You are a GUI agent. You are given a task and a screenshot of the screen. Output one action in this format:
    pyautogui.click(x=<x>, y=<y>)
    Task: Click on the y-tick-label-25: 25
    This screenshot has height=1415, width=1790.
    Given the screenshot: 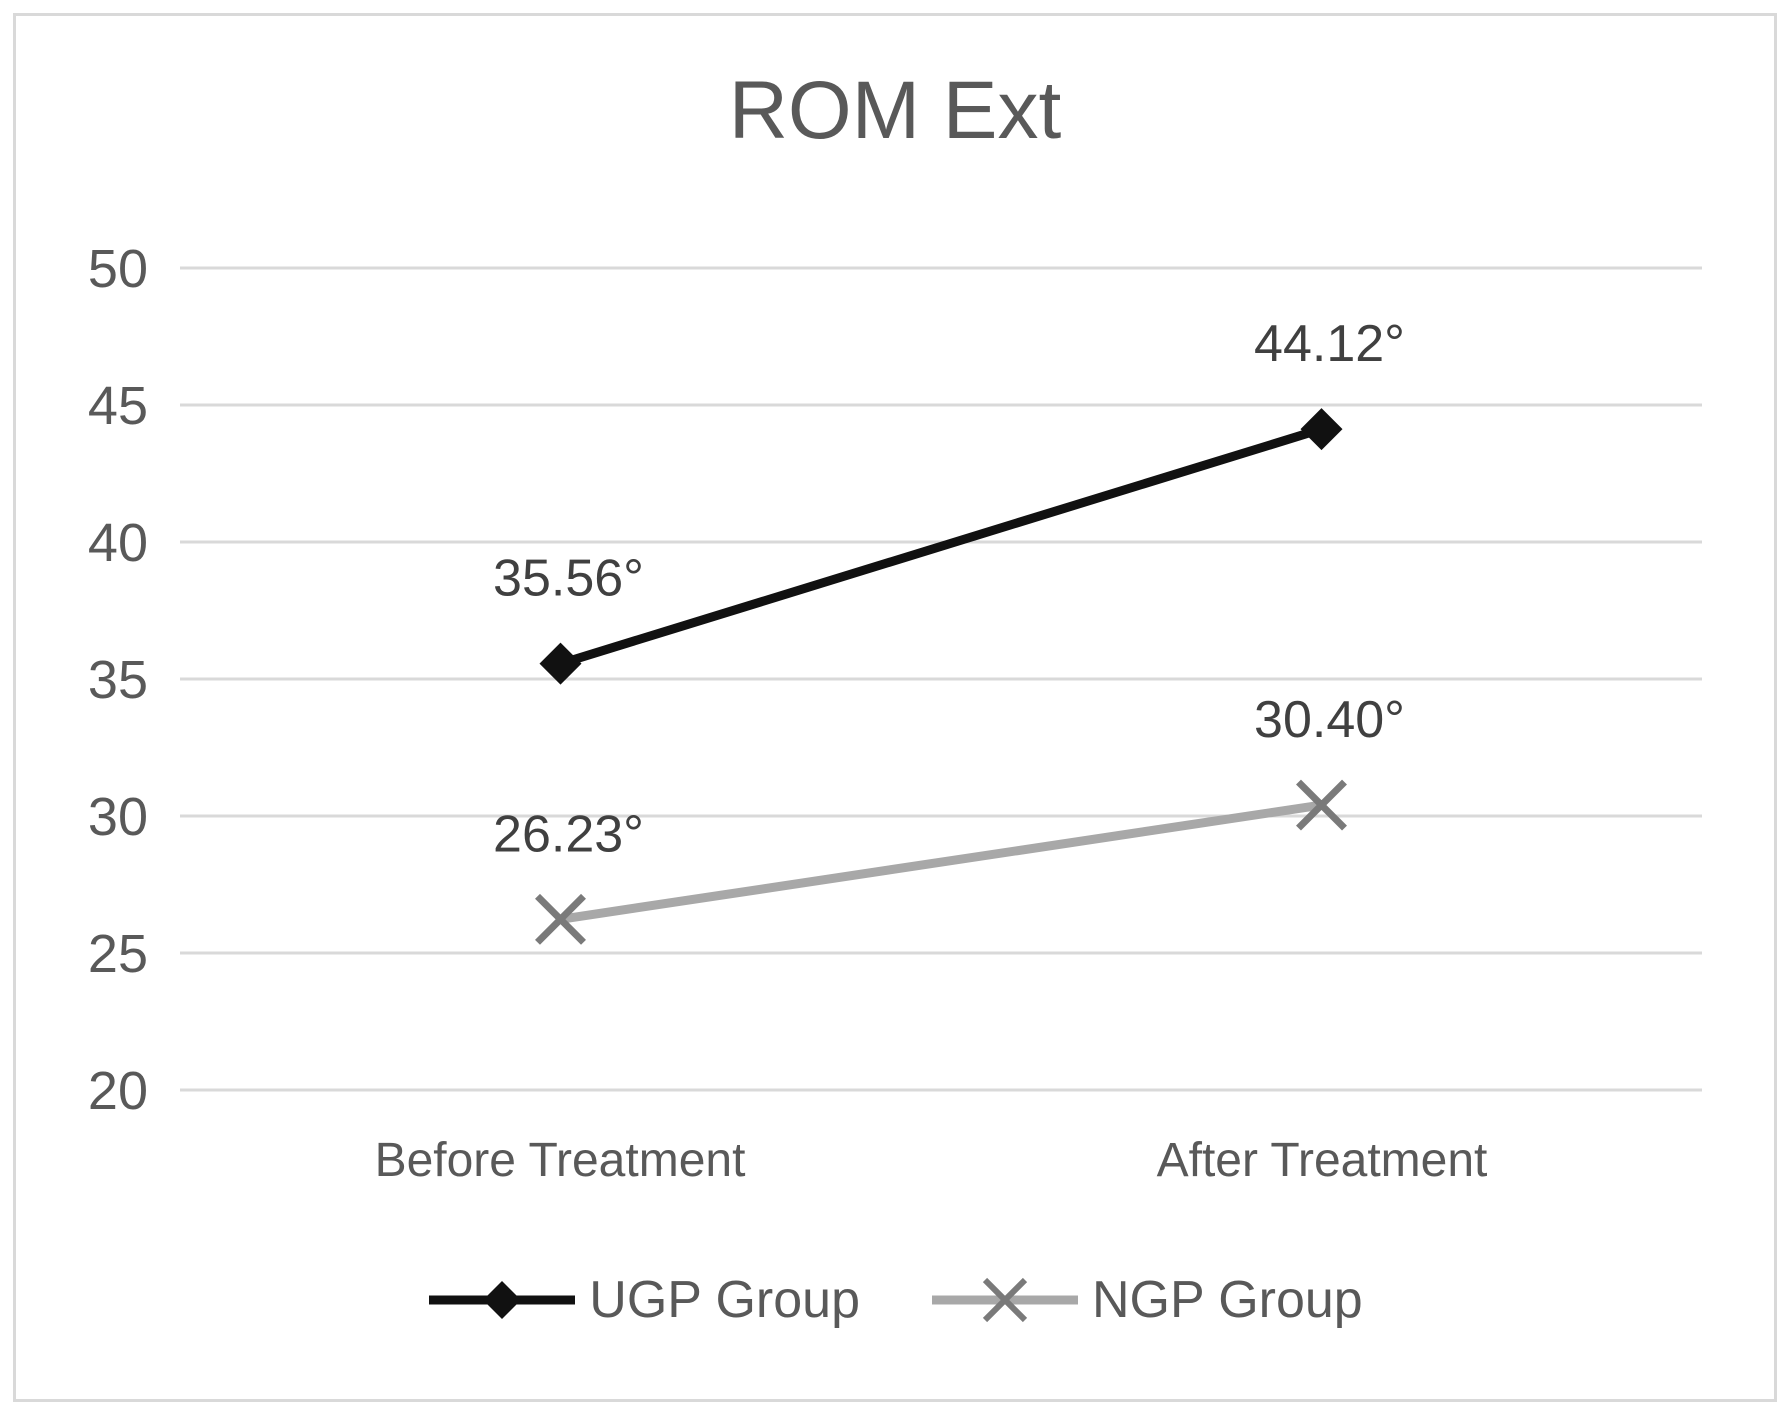 What is the action you would take?
    pyautogui.click(x=118, y=954)
    